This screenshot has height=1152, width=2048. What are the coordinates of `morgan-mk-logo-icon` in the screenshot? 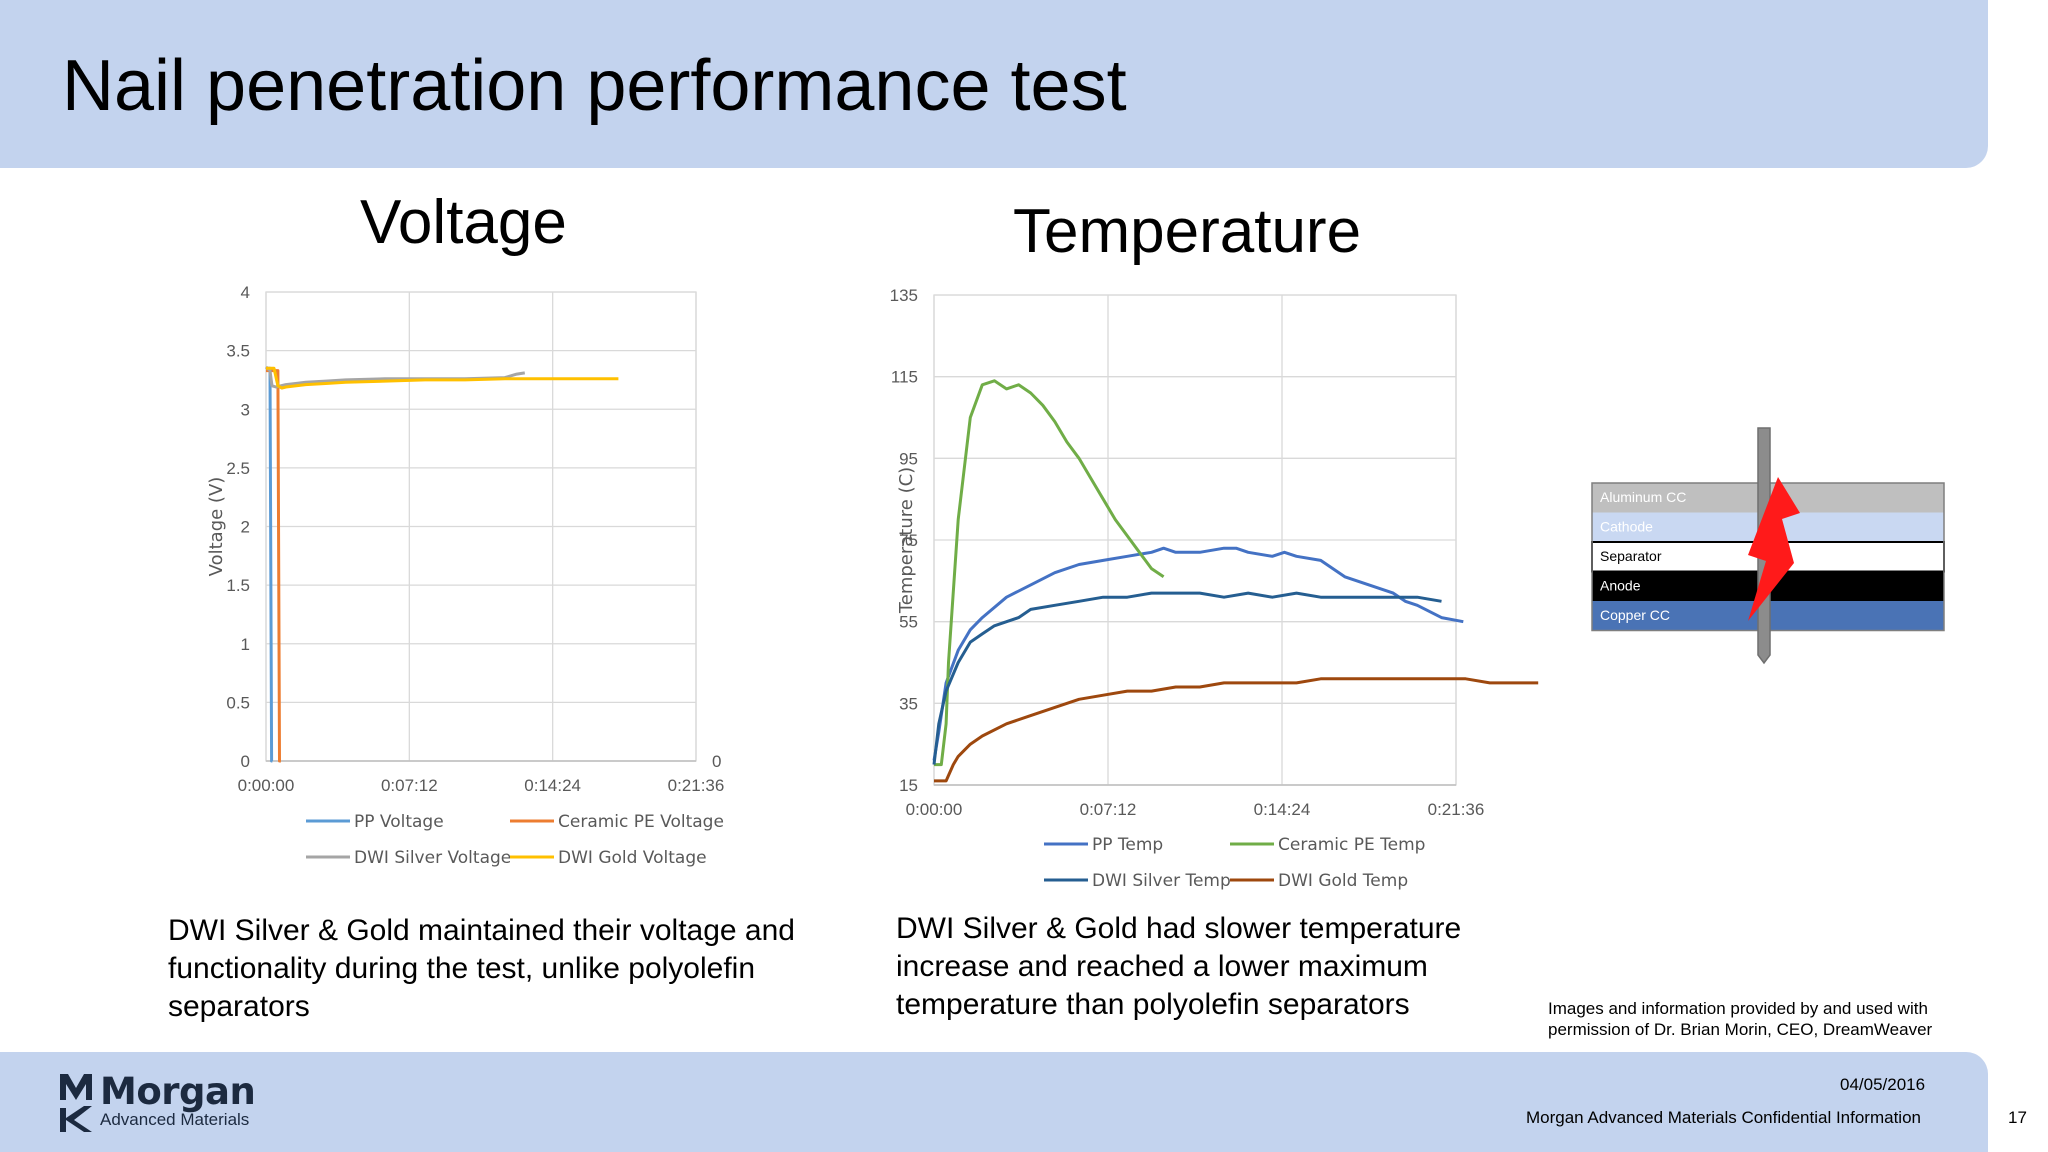 It's located at (76, 1103).